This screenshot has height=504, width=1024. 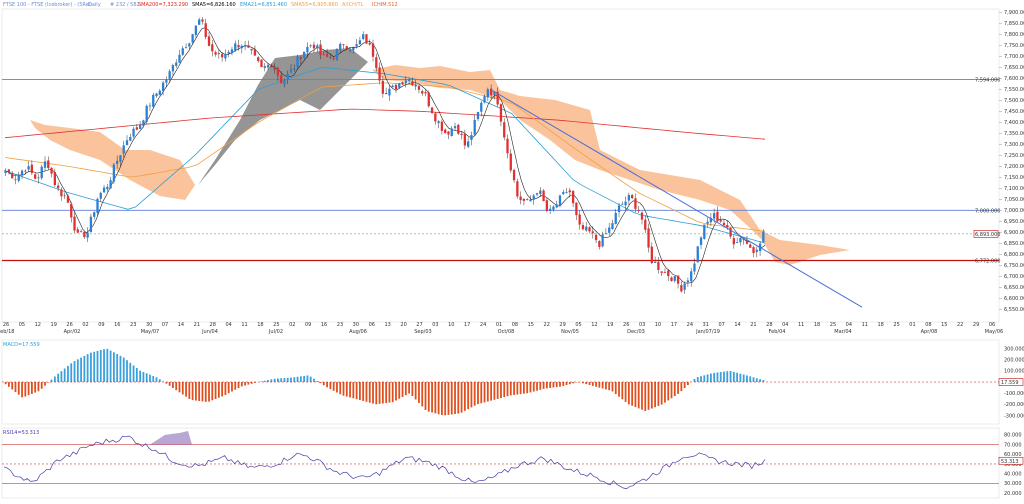 What do you see at coordinates (356, 325) in the screenshot?
I see `date-tick-label: 30` at bounding box center [356, 325].